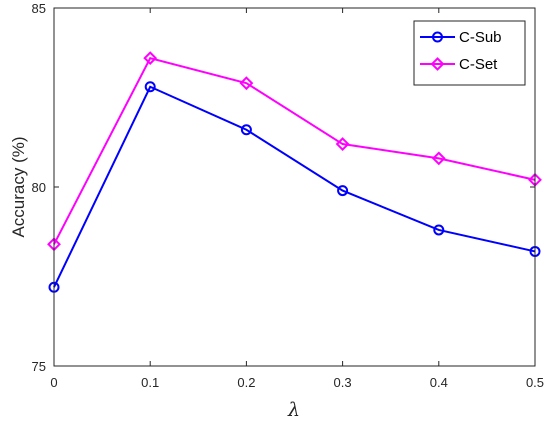  What do you see at coordinates (480, 37) in the screenshot?
I see `legend-label-c-sub: C-Sub` at bounding box center [480, 37].